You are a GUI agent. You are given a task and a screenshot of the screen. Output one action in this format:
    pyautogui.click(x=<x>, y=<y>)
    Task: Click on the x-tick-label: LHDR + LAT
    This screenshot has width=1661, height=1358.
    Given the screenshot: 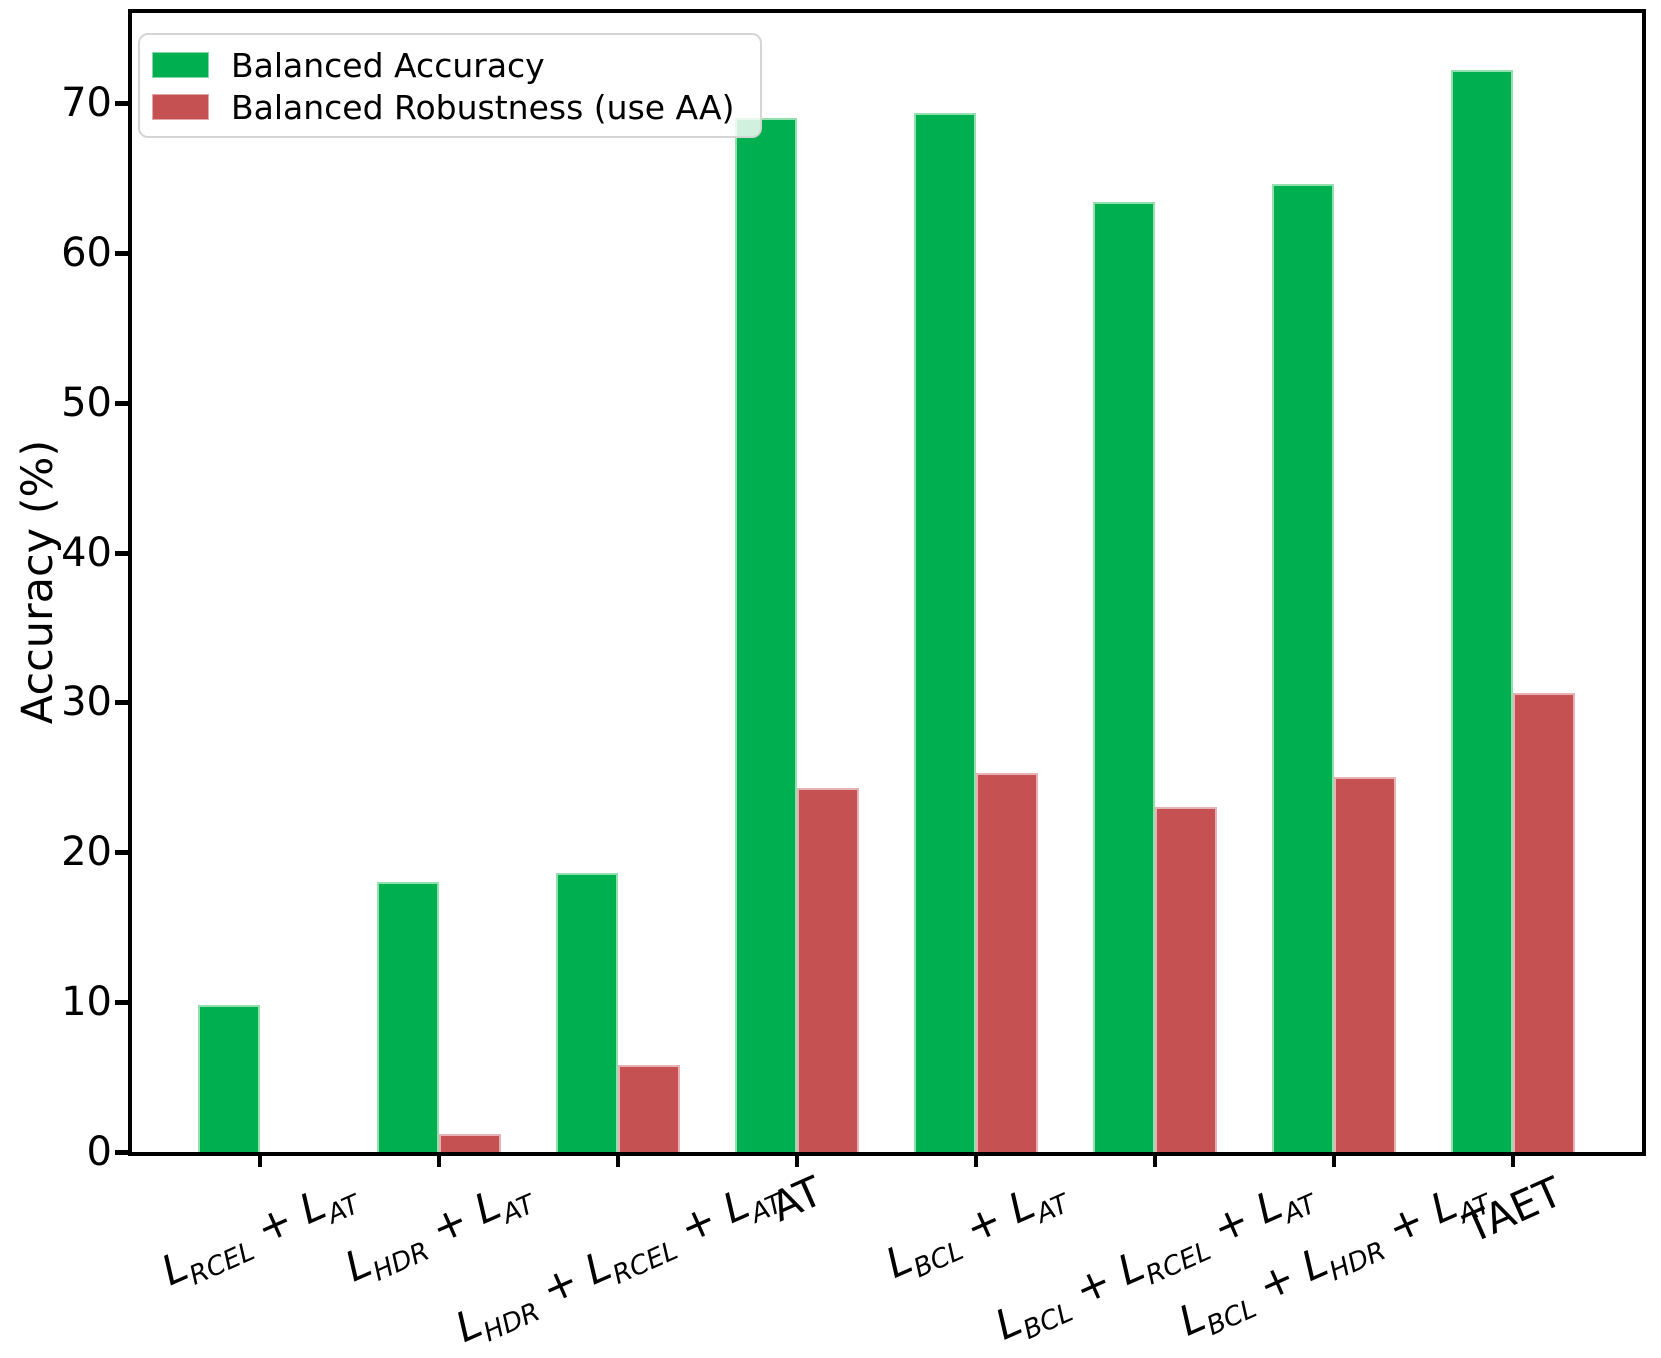 What is the action you would take?
    pyautogui.click(x=438, y=1235)
    